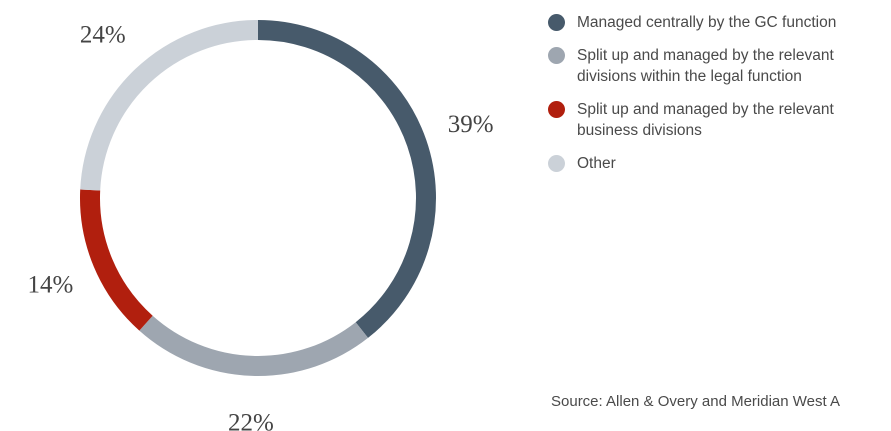 Image resolution: width=891 pixels, height=431 pixels. I want to click on legend-swatch-legal-divisions, so click(556, 55).